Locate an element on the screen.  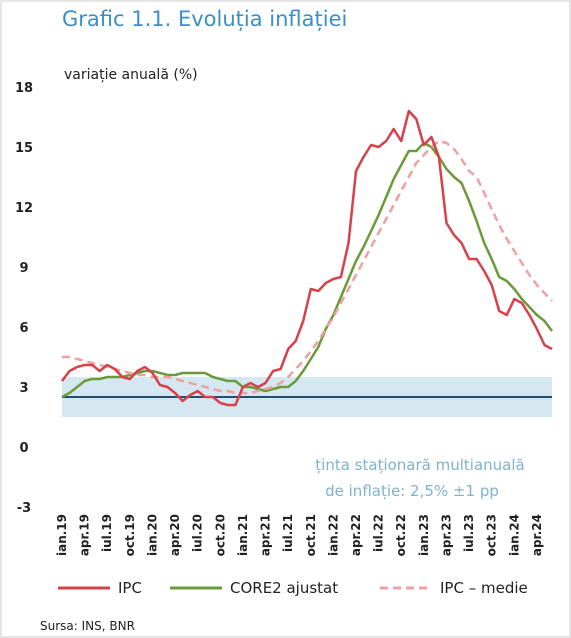
x-tick-label: oct.22 is located at coordinates (401, 535).